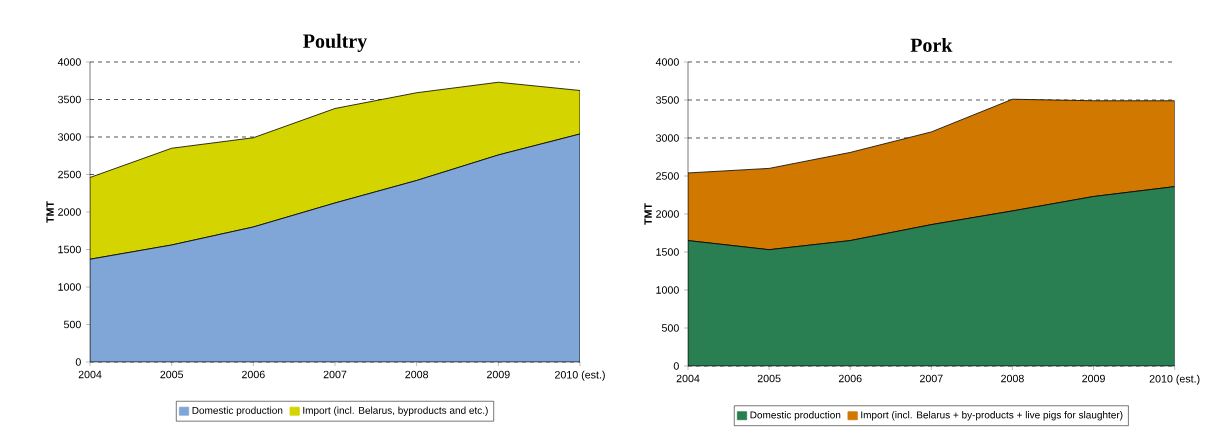  What do you see at coordinates (931, 44) in the screenshot?
I see `chart-title: Pork` at bounding box center [931, 44].